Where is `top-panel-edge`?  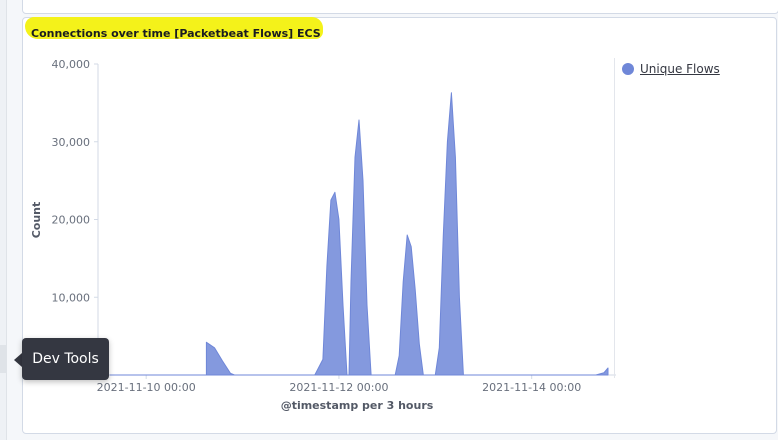 top-panel-edge is located at coordinates (400, 7).